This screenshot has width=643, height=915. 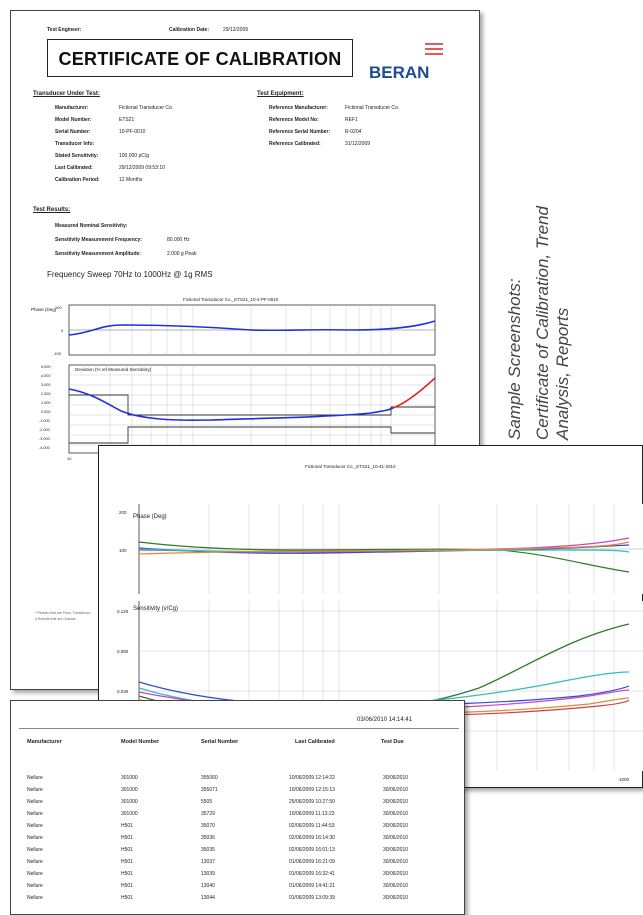 What do you see at coordinates (351, 120) in the screenshot?
I see `te-value: REF1` at bounding box center [351, 120].